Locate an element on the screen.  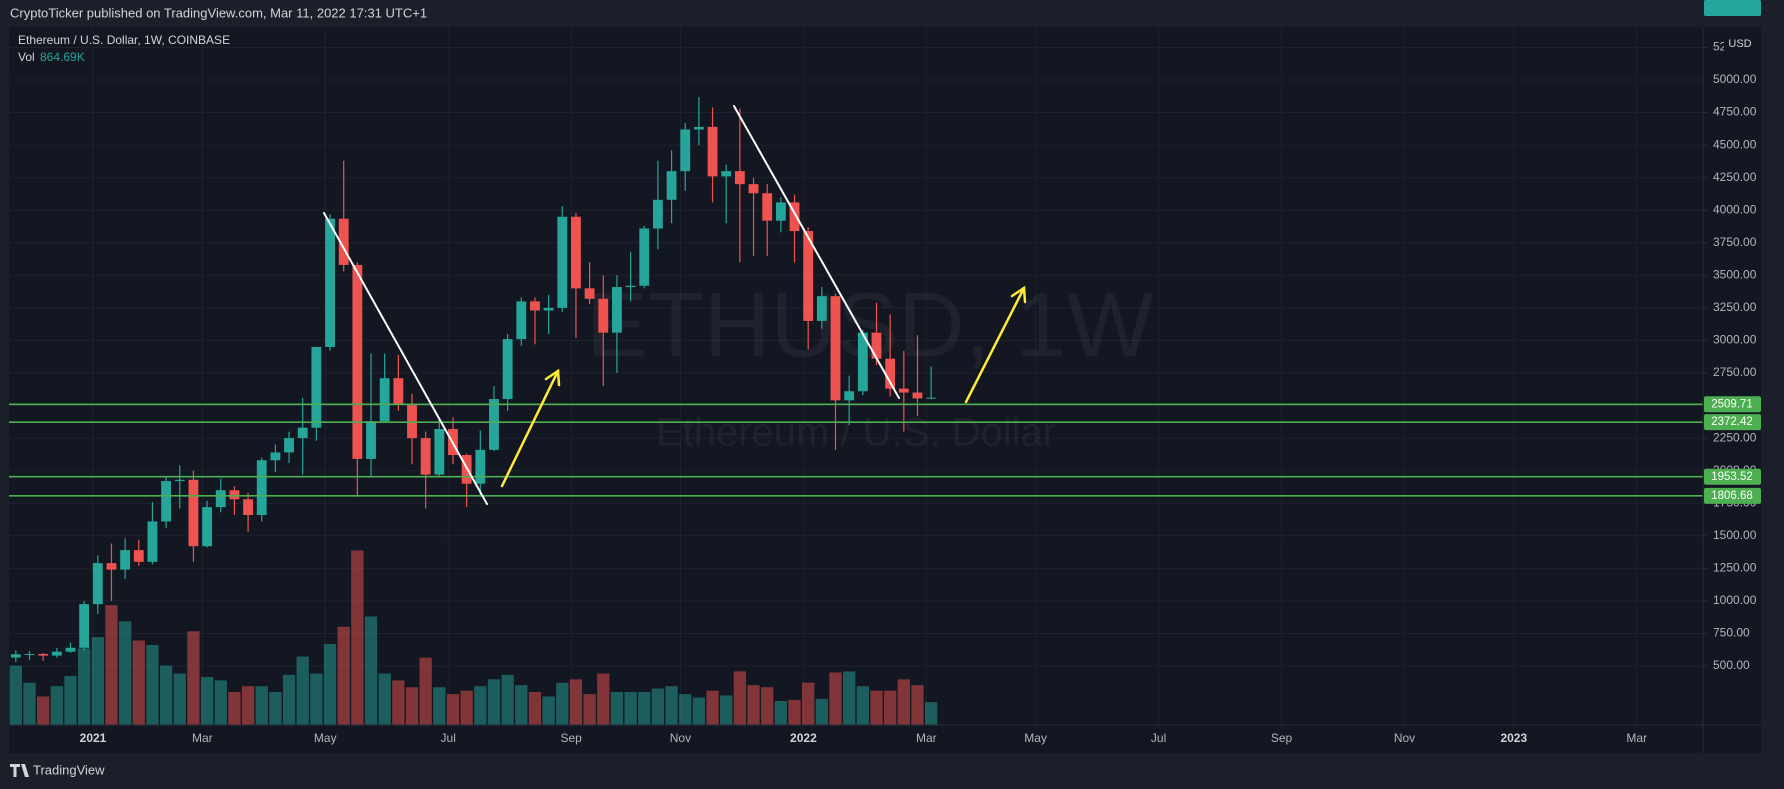
trend-line is located at coordinates (816, 252).